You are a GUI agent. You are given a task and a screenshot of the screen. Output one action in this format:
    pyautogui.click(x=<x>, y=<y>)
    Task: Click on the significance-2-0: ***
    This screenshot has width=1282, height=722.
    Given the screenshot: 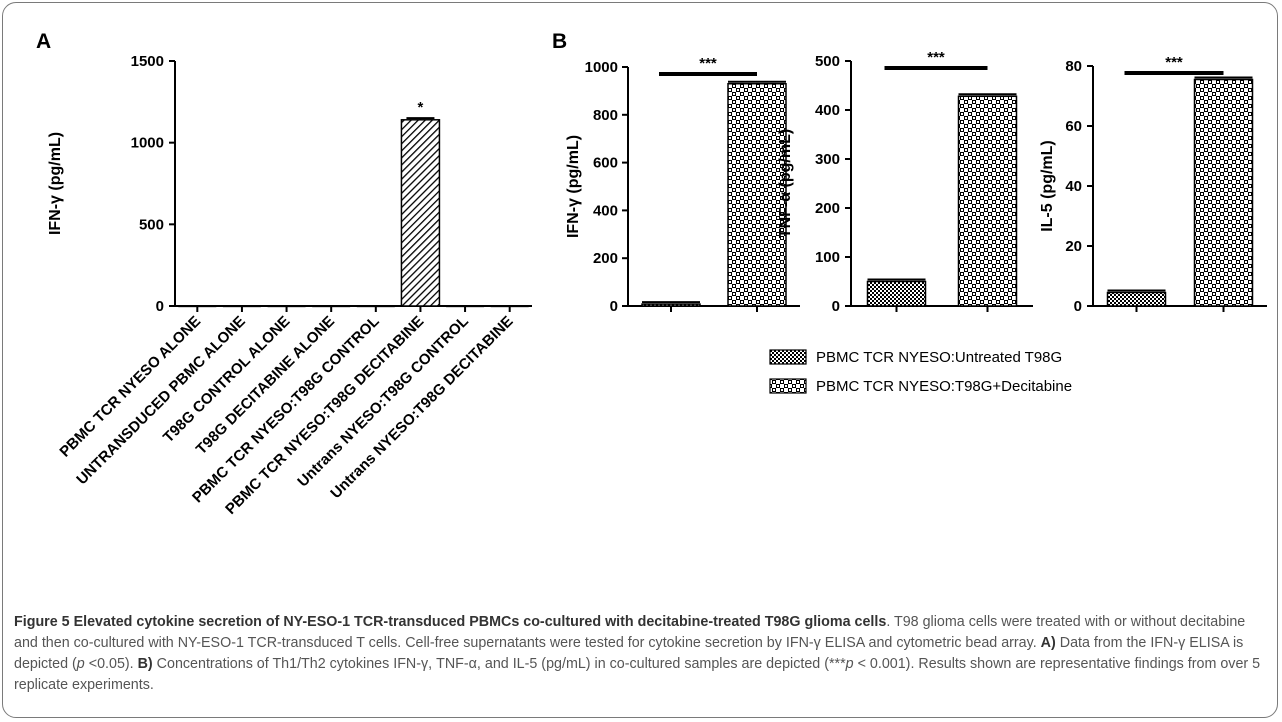 What is the action you would take?
    pyautogui.click(x=936, y=57)
    